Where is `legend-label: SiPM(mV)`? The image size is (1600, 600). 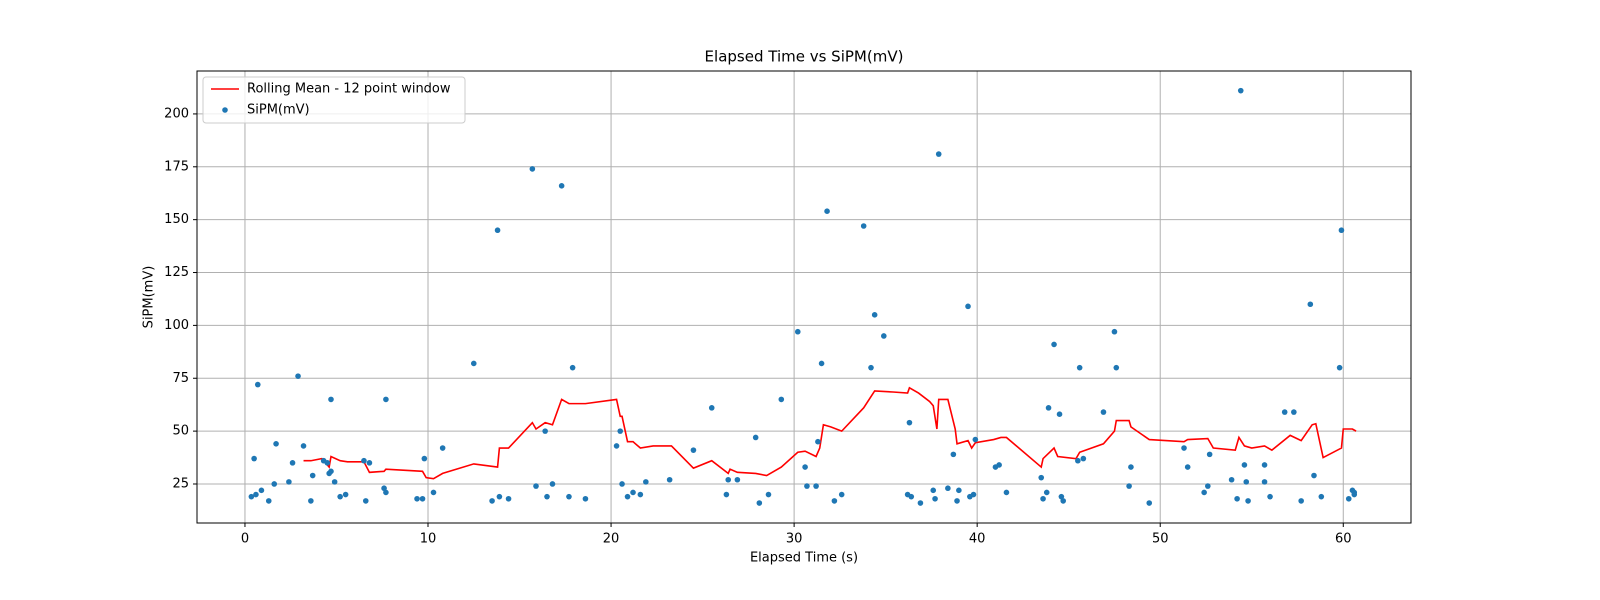 legend-label: SiPM(mV) is located at coordinates (278, 110).